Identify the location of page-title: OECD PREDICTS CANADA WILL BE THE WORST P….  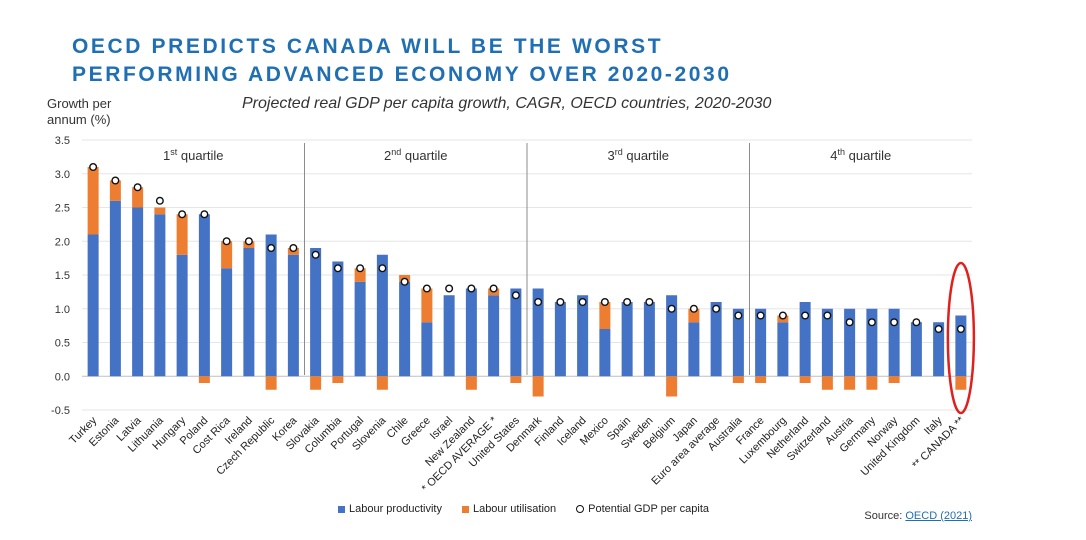
(402, 61).